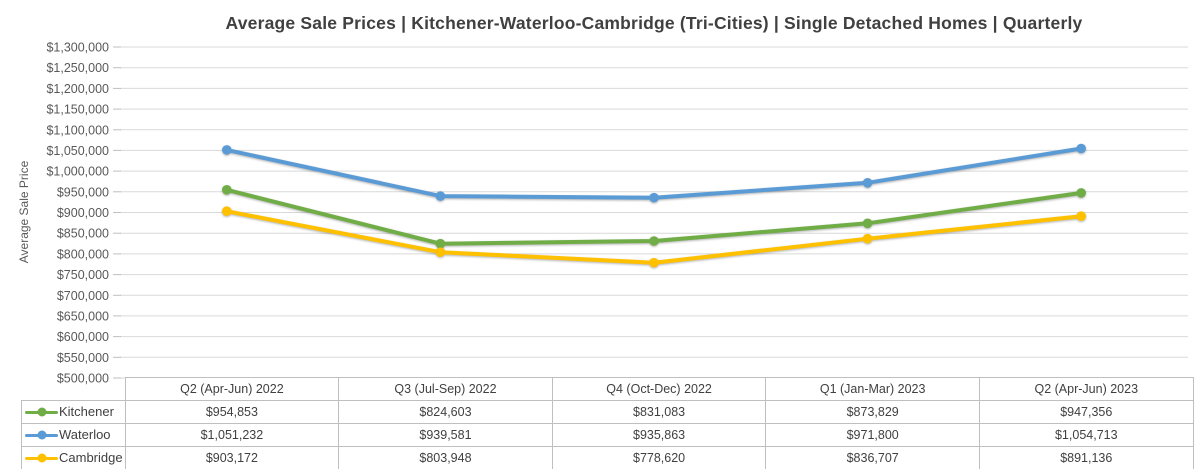 The height and width of the screenshot is (469, 1196). What do you see at coordinates (83, 213) in the screenshot?
I see `y-axis-tick-label: $900,000` at bounding box center [83, 213].